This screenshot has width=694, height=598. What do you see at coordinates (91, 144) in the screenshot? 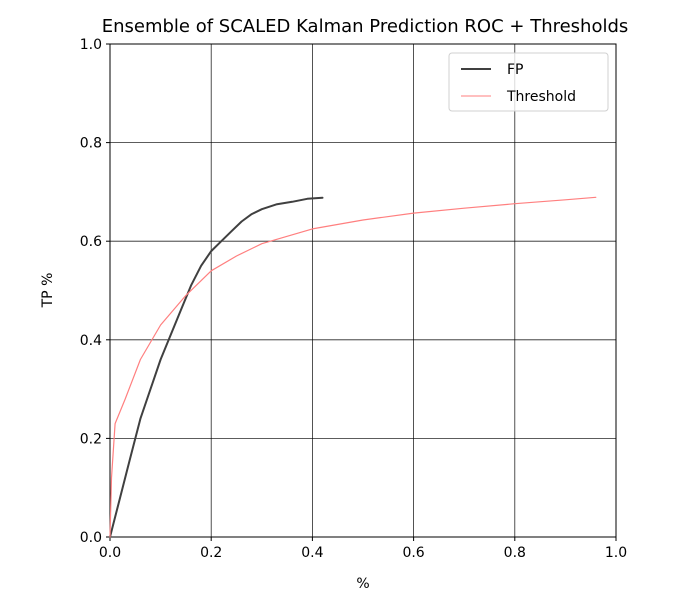
I see `y-tick-label: 0.8` at bounding box center [91, 144].